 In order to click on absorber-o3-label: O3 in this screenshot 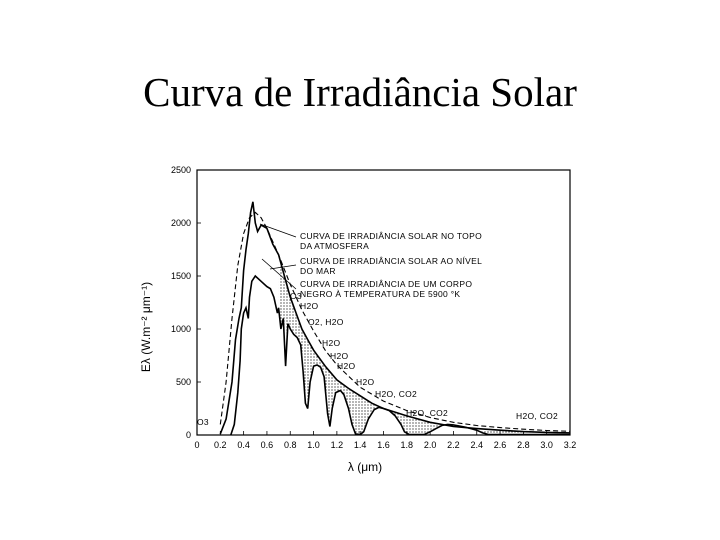, I will do `click(296, 296)`.